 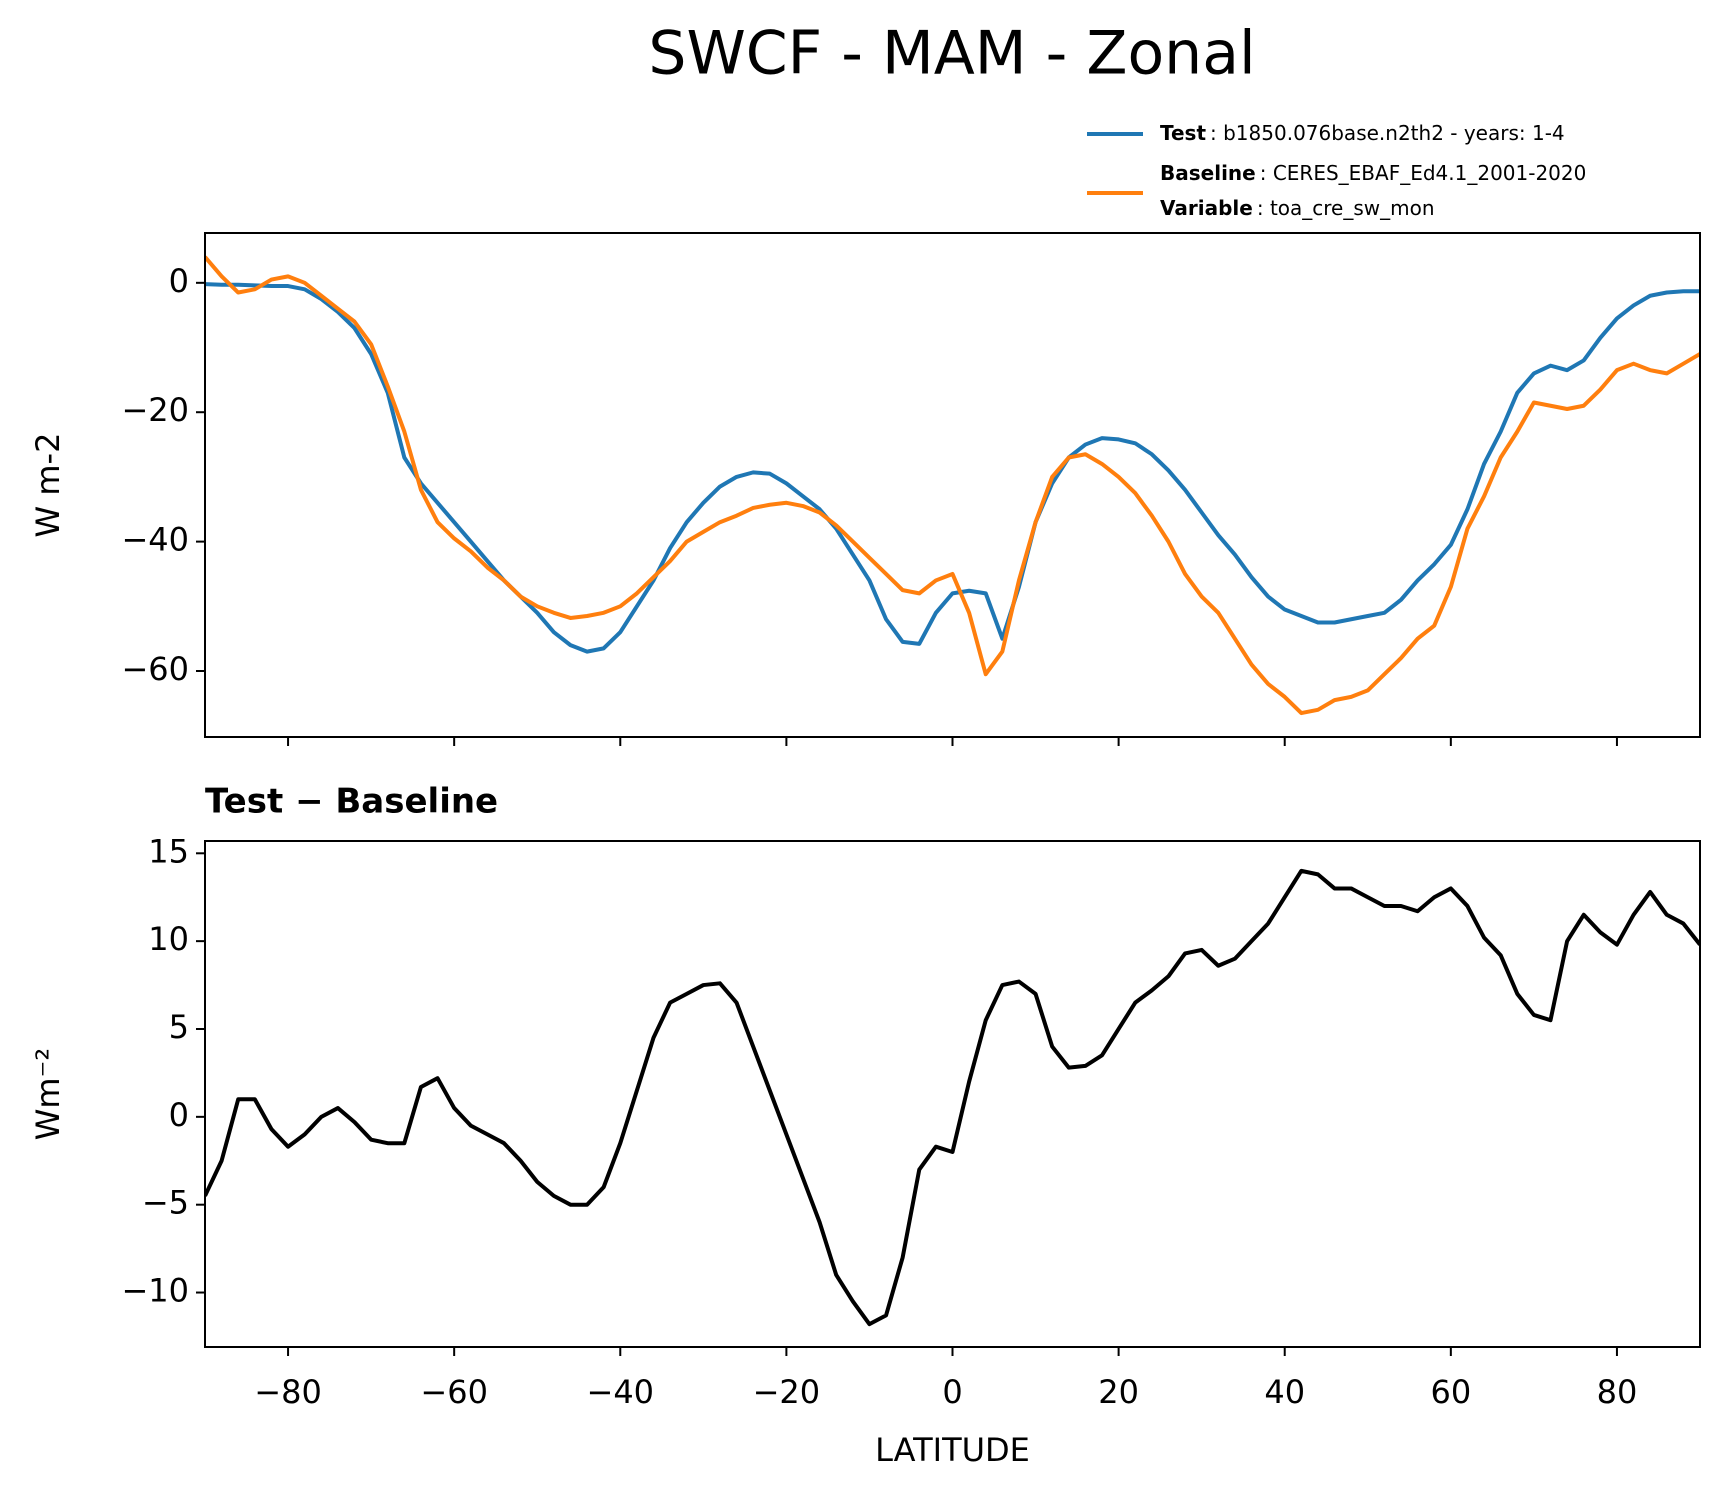 What do you see at coordinates (1284, 1392) in the screenshot?
I see `x-tick-label: 40` at bounding box center [1284, 1392].